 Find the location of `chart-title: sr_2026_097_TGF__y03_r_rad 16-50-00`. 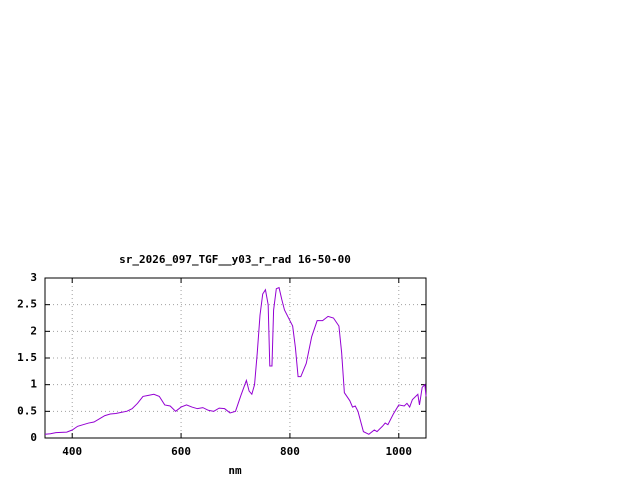

chart-title: sr_2026_097_TGF__y03_r_rad 16-50-00 is located at coordinates (235, 259).